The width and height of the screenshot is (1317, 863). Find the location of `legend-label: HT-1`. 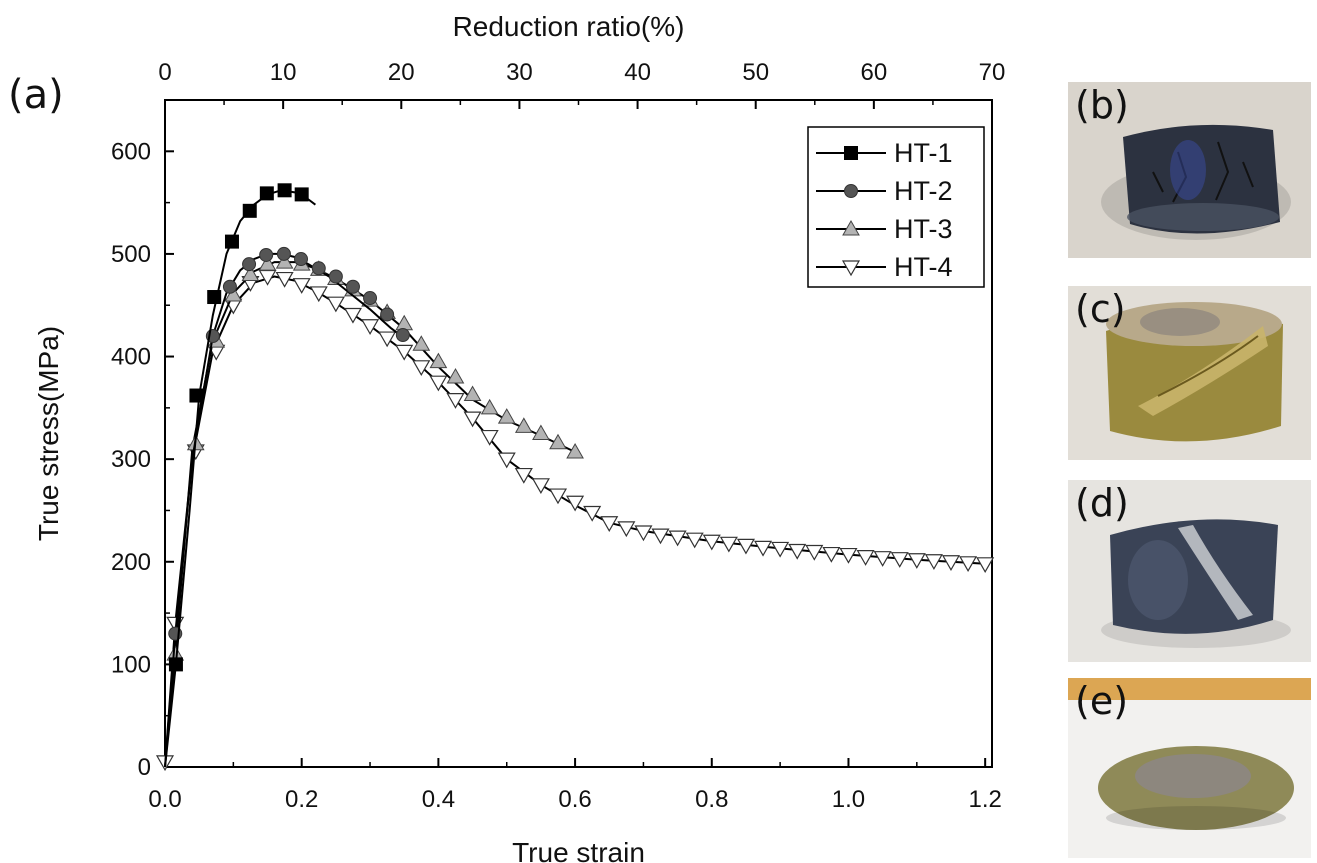

legend-label: HT-1 is located at coordinates (923, 153).